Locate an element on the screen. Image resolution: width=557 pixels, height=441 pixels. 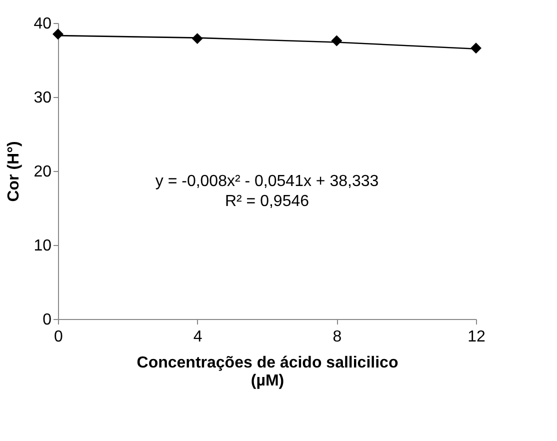
y-tick-label: 0 is located at coordinates (47, 320).